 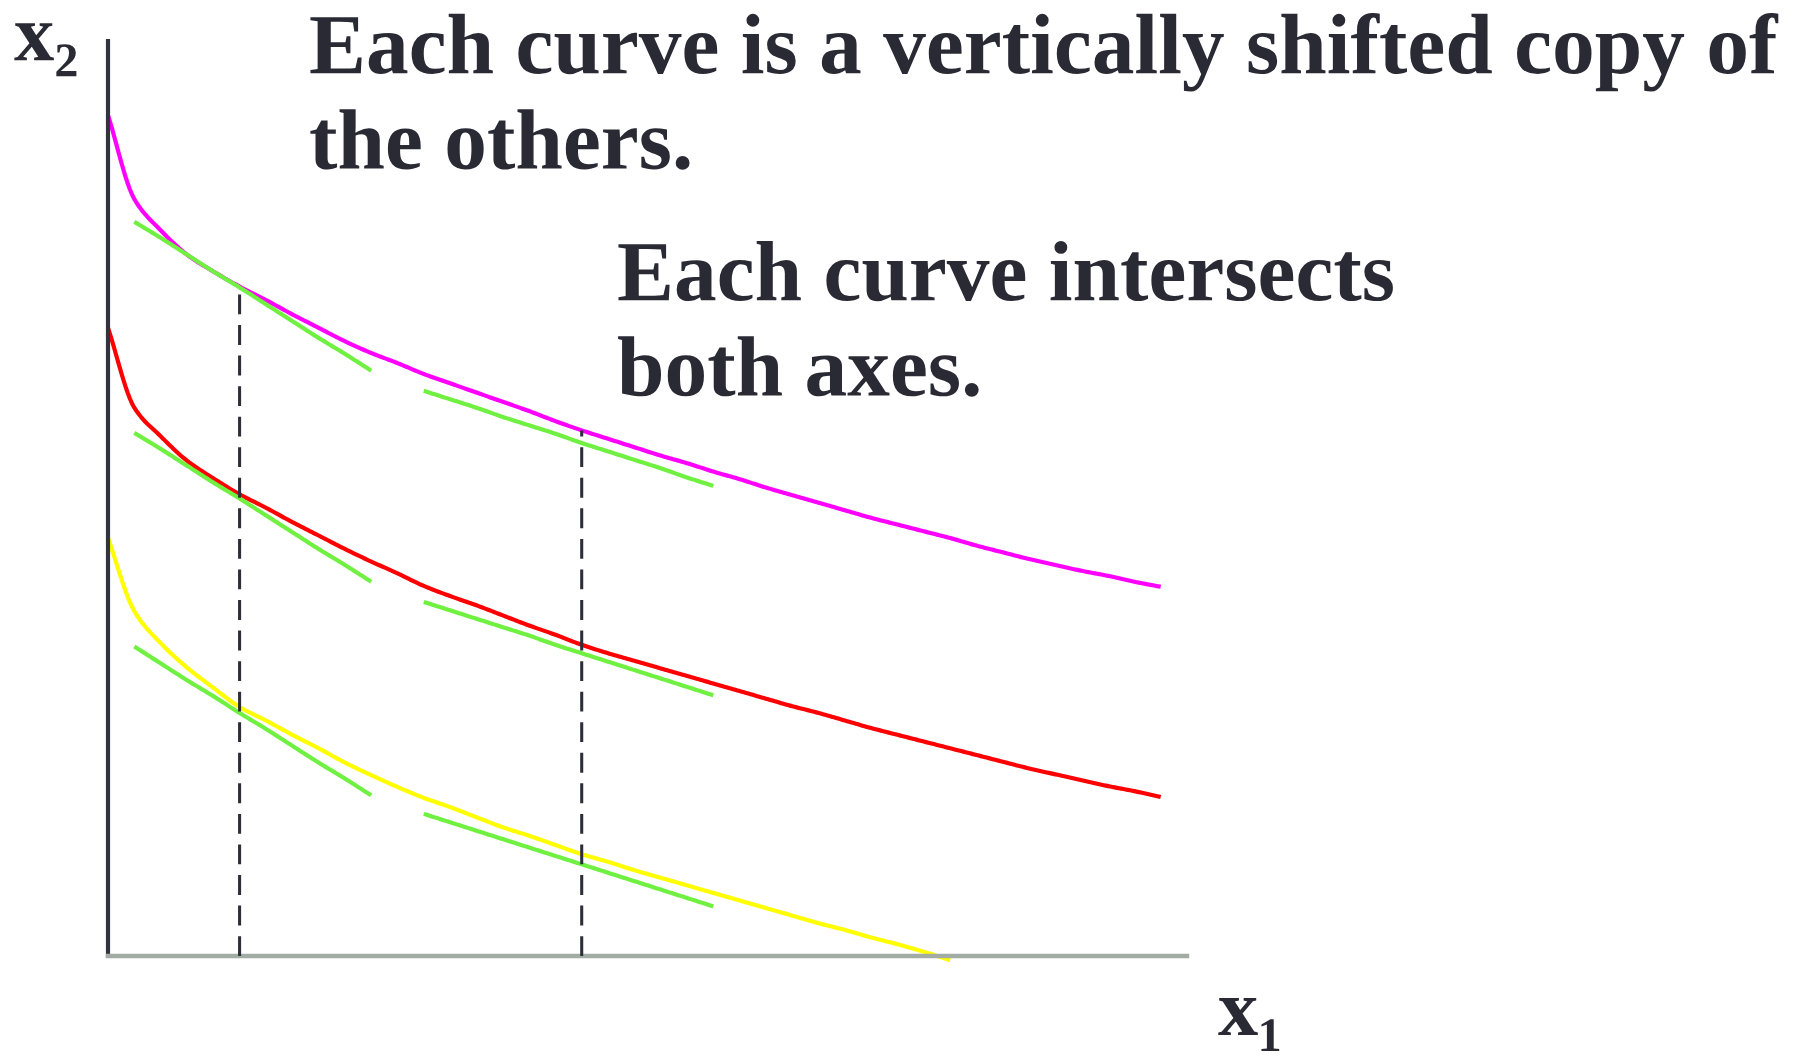 I want to click on annotation: Each curve intersects both axes., so click(x=1005, y=319).